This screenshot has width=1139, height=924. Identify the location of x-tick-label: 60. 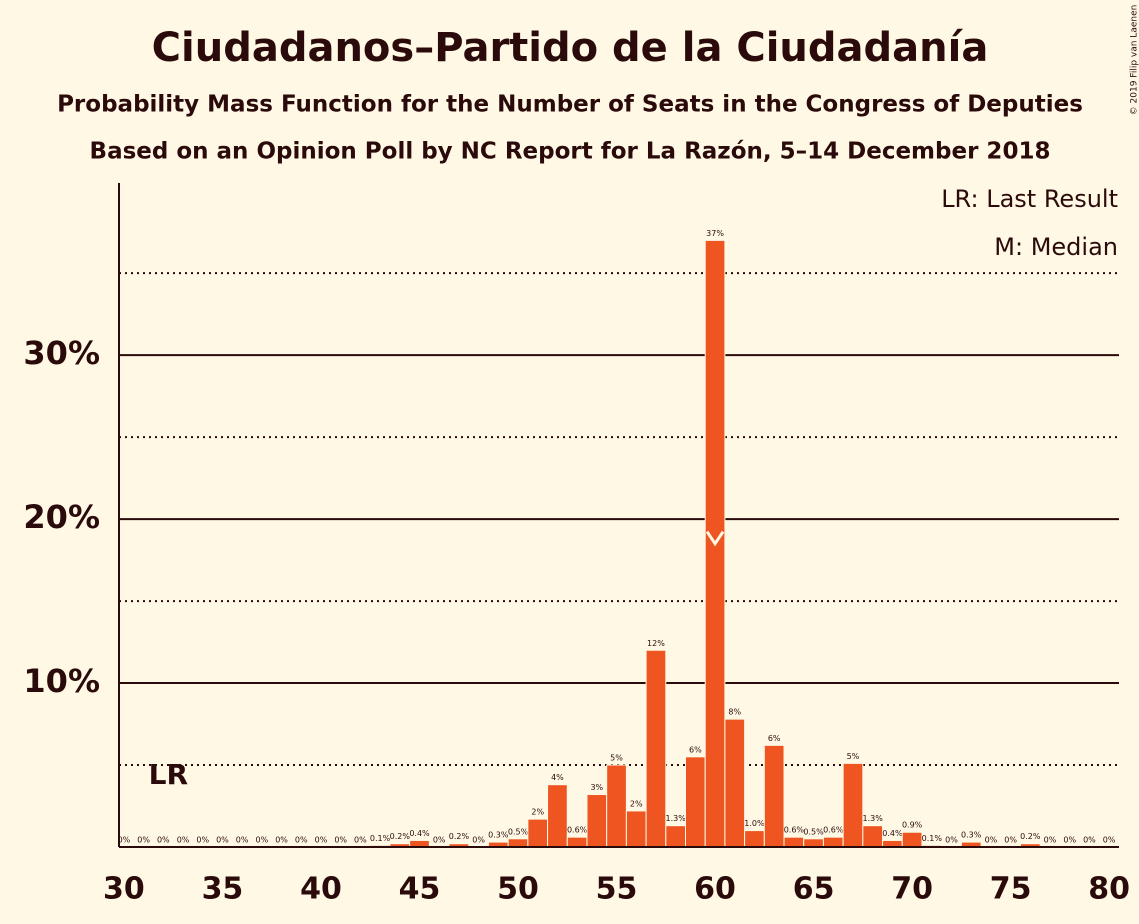
(715, 889).